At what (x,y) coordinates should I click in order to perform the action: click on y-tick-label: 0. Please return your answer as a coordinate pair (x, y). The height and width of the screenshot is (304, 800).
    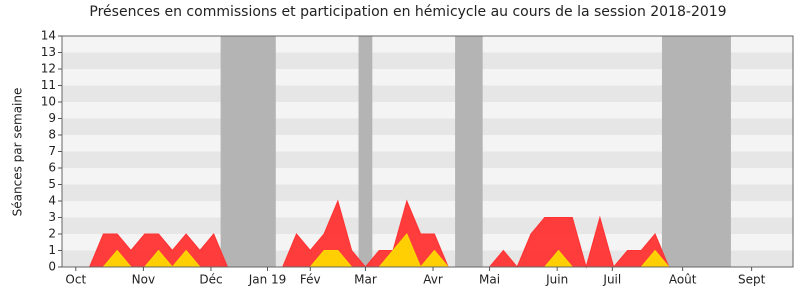
    Looking at the image, I should click on (52, 267).